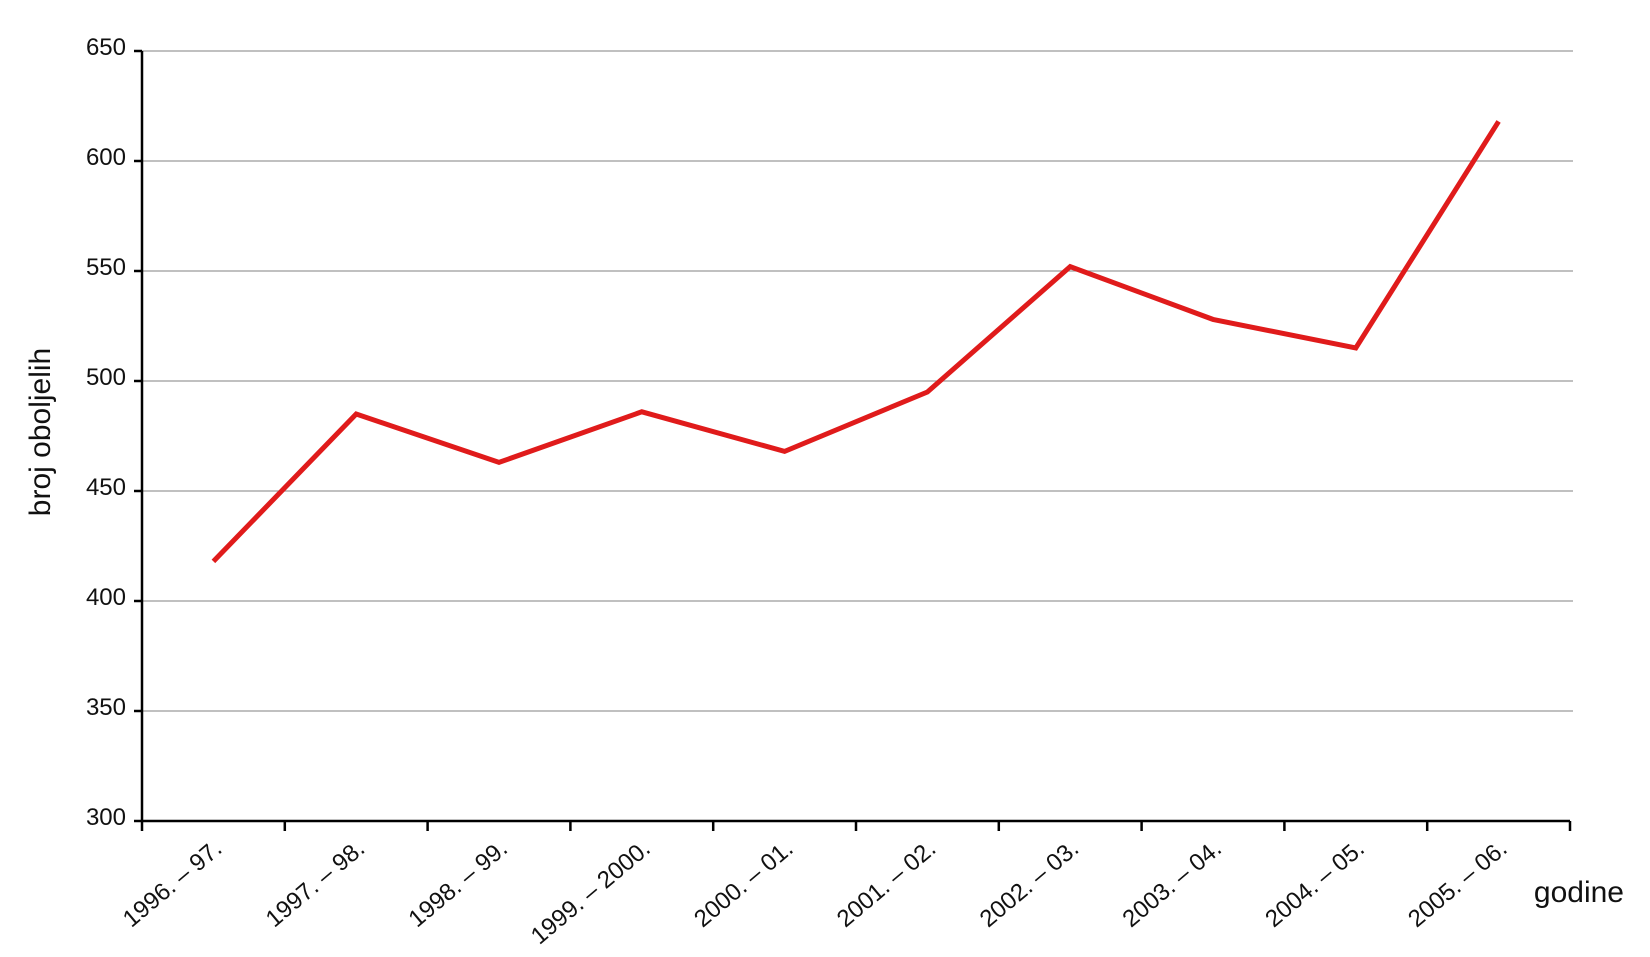 This screenshot has width=1650, height=957. I want to click on x-tick-label: 1998. – 99., so click(457, 884).